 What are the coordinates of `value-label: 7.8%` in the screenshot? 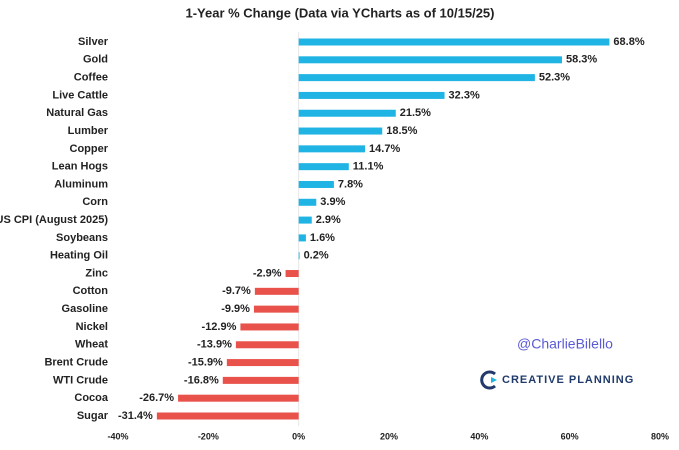 It's located at (350, 184).